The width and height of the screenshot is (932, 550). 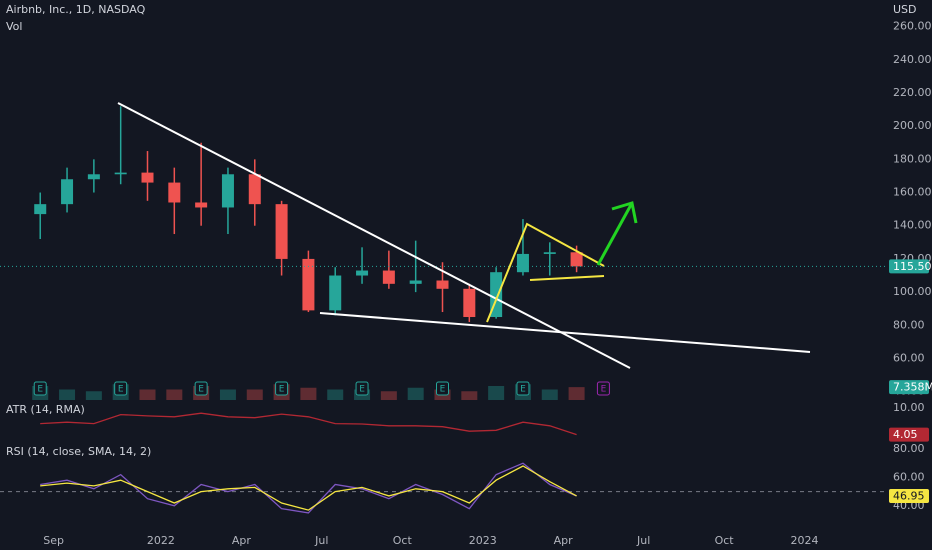 I want to click on last-value-label: 46.95, so click(x=909, y=495).